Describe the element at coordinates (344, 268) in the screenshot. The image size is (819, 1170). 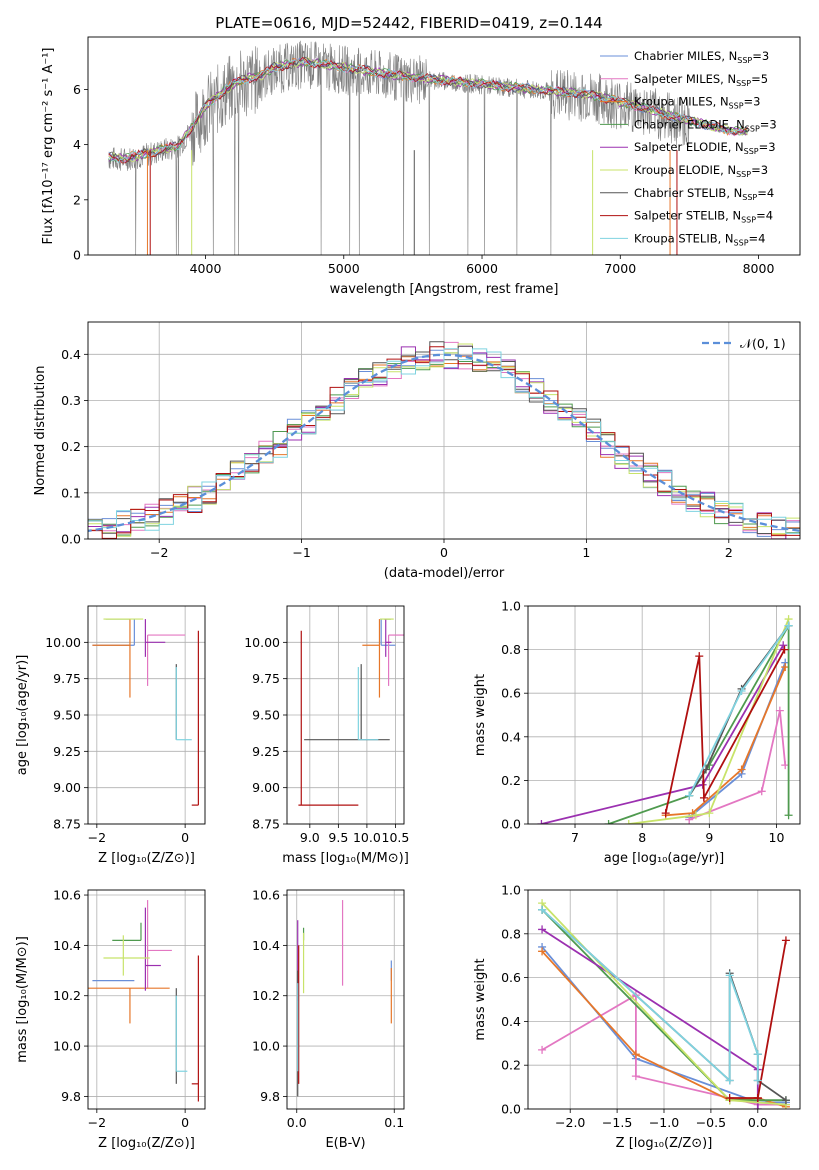
I see `x-tick-label: 5000` at that location.